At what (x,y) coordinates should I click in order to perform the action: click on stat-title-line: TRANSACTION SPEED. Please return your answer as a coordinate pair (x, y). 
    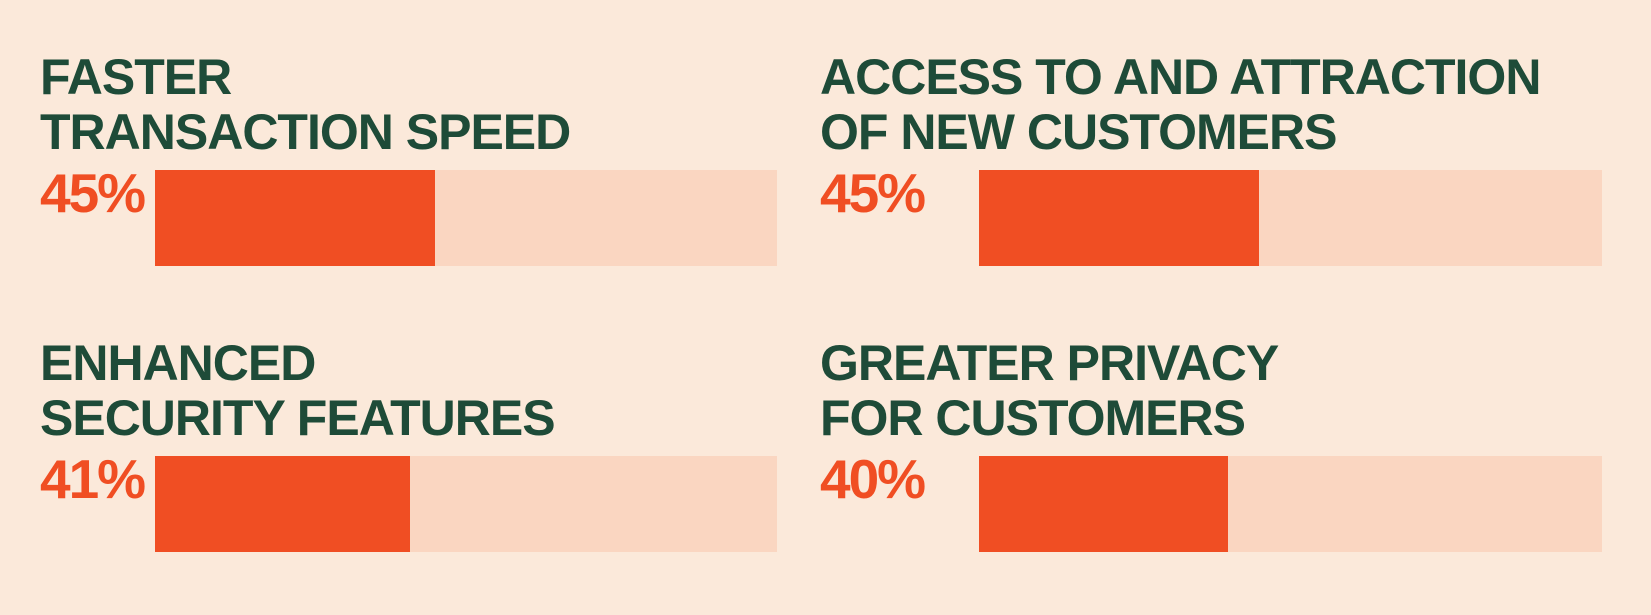
    Looking at the image, I should click on (305, 132).